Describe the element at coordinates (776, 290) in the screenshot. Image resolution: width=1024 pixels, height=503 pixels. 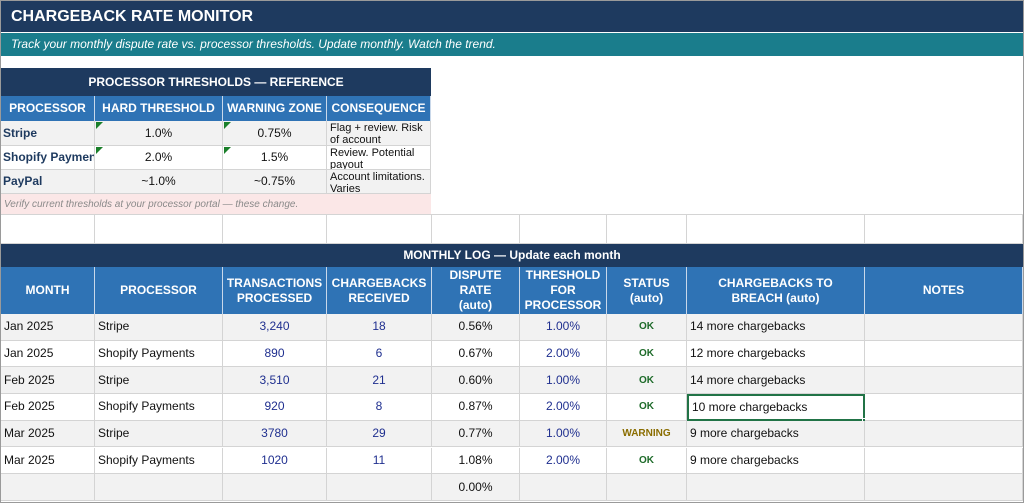
I see `log-column-header: CHARGEBACKS TO BREACH (auto)` at that location.